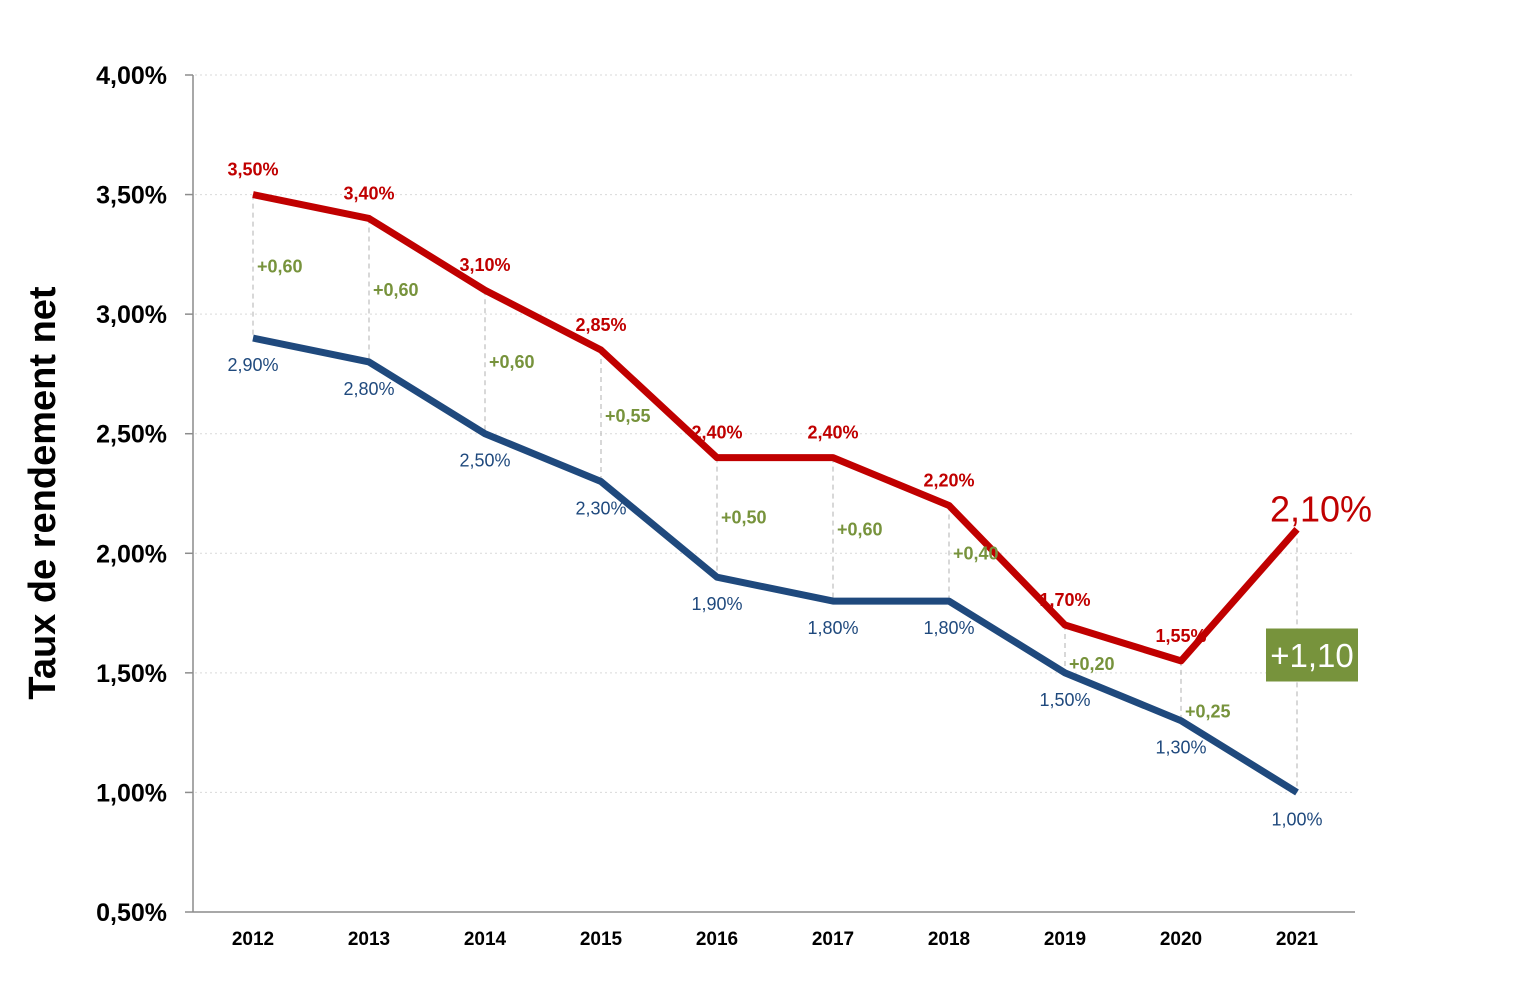 The image size is (1527, 997). I want to click on data-label: 3,50%, so click(252, 170).